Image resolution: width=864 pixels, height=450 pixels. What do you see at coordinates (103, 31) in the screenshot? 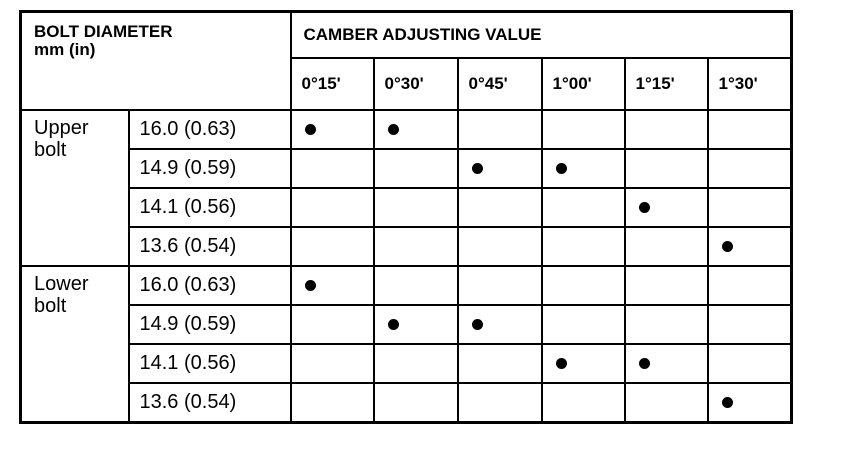
I see `bolt-diameter-label: BOLT DIAMETER` at bounding box center [103, 31].